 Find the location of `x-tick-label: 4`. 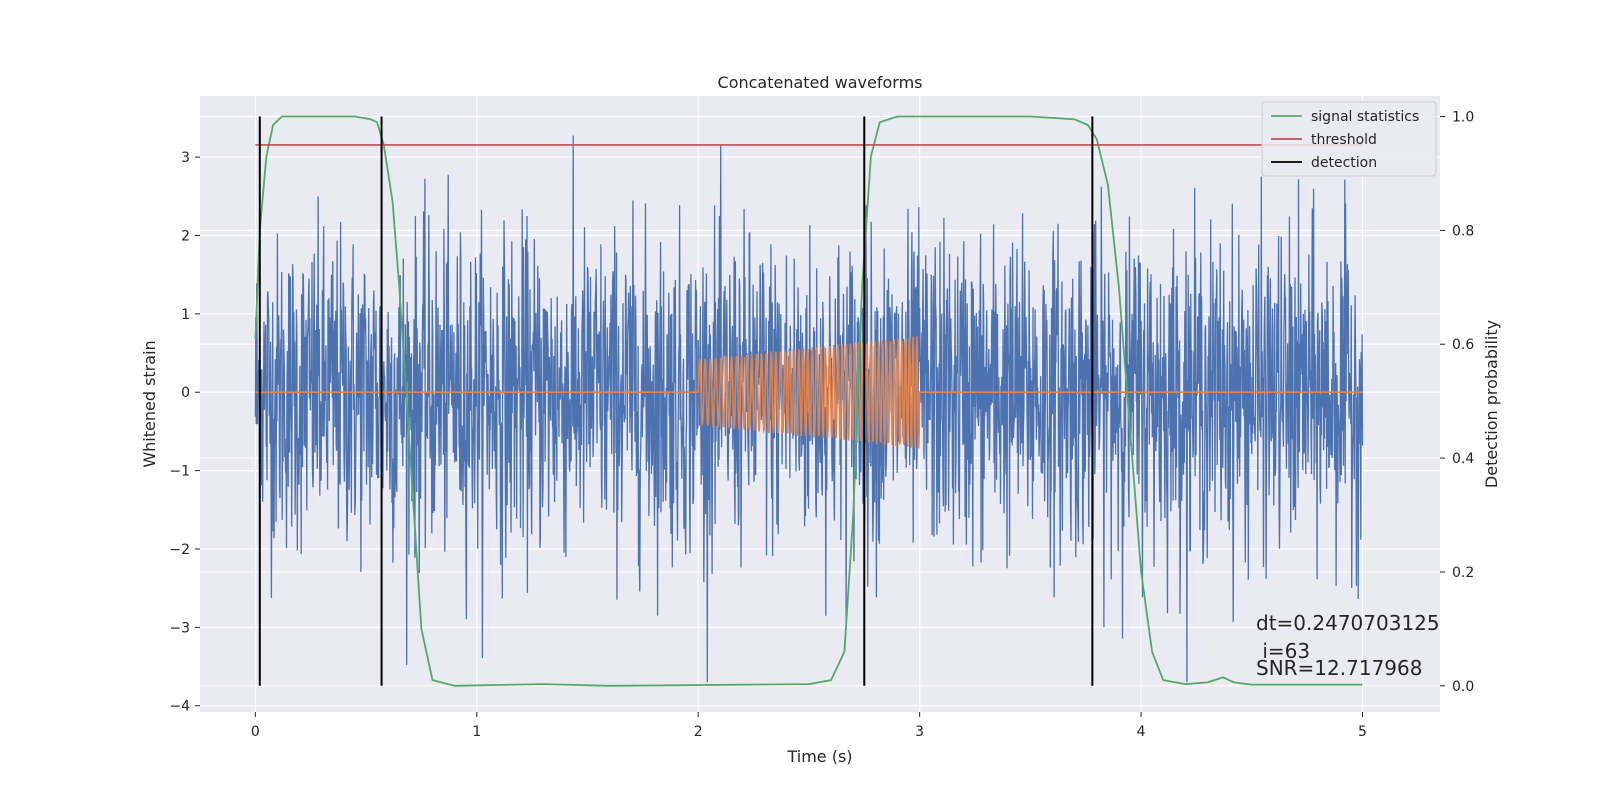

x-tick-label: 4 is located at coordinates (1141, 732).